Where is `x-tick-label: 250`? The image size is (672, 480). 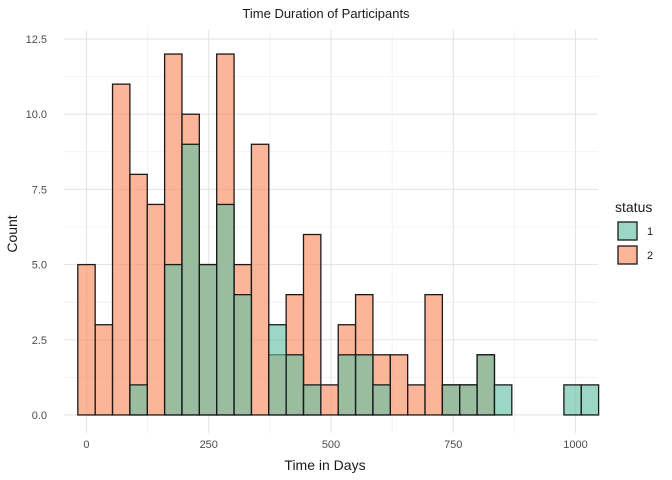 x-tick-label: 250 is located at coordinates (209, 445).